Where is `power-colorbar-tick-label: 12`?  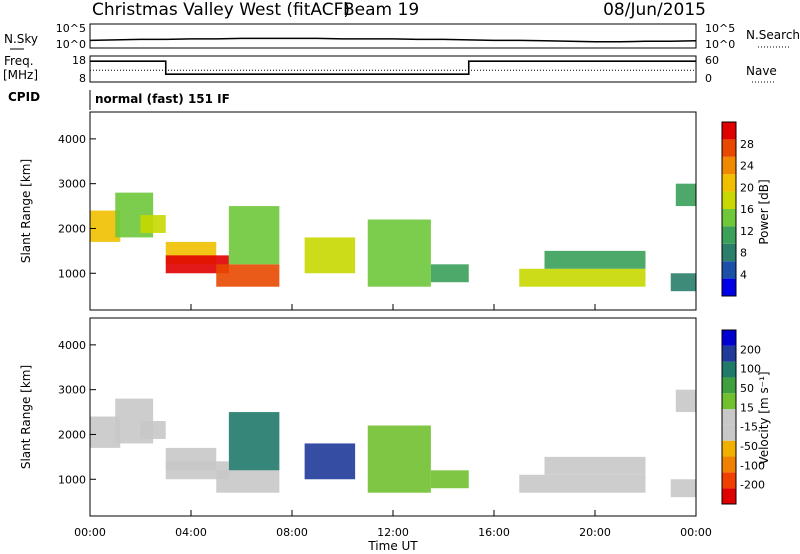
power-colorbar-tick-label: 12 is located at coordinates (747, 231).